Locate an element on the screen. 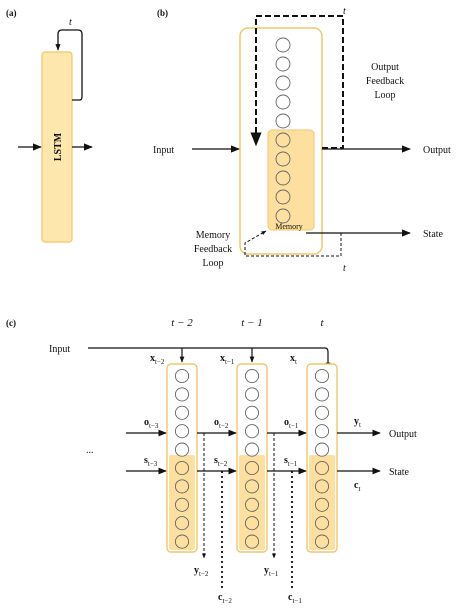  c-label: ct−1 is located at coordinates (295, 598).